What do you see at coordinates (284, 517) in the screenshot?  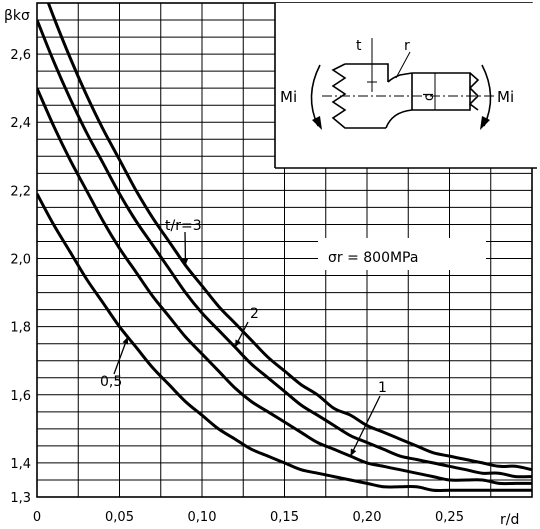 I see `x-tick-label: 0,15` at bounding box center [284, 517].